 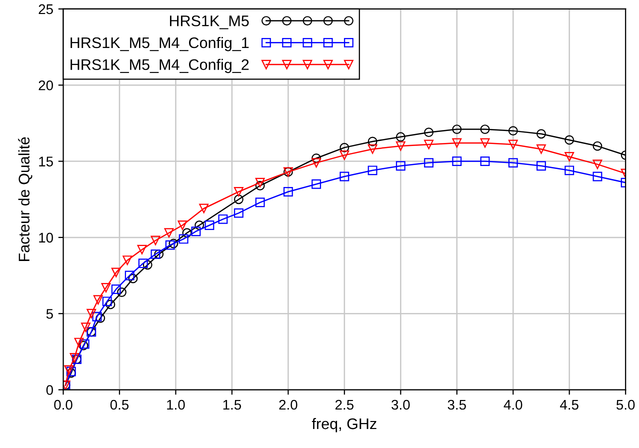 What do you see at coordinates (209, 22) in the screenshot?
I see `legend-label: HRS1K_M5` at bounding box center [209, 22].